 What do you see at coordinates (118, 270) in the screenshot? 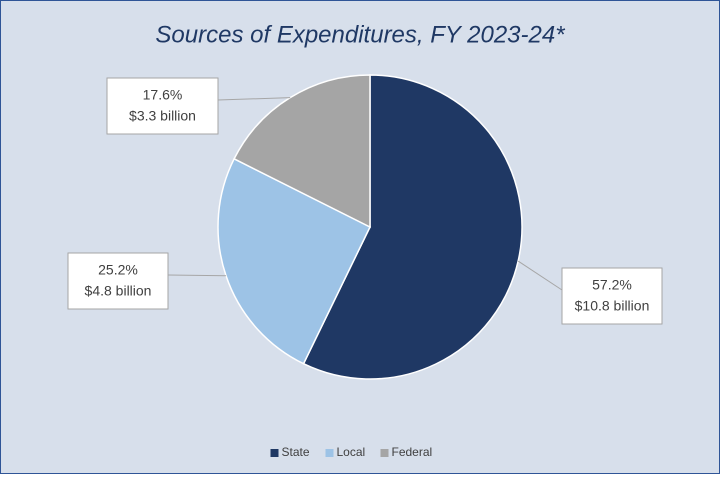
I see `data-label: 25.2%` at bounding box center [118, 270].